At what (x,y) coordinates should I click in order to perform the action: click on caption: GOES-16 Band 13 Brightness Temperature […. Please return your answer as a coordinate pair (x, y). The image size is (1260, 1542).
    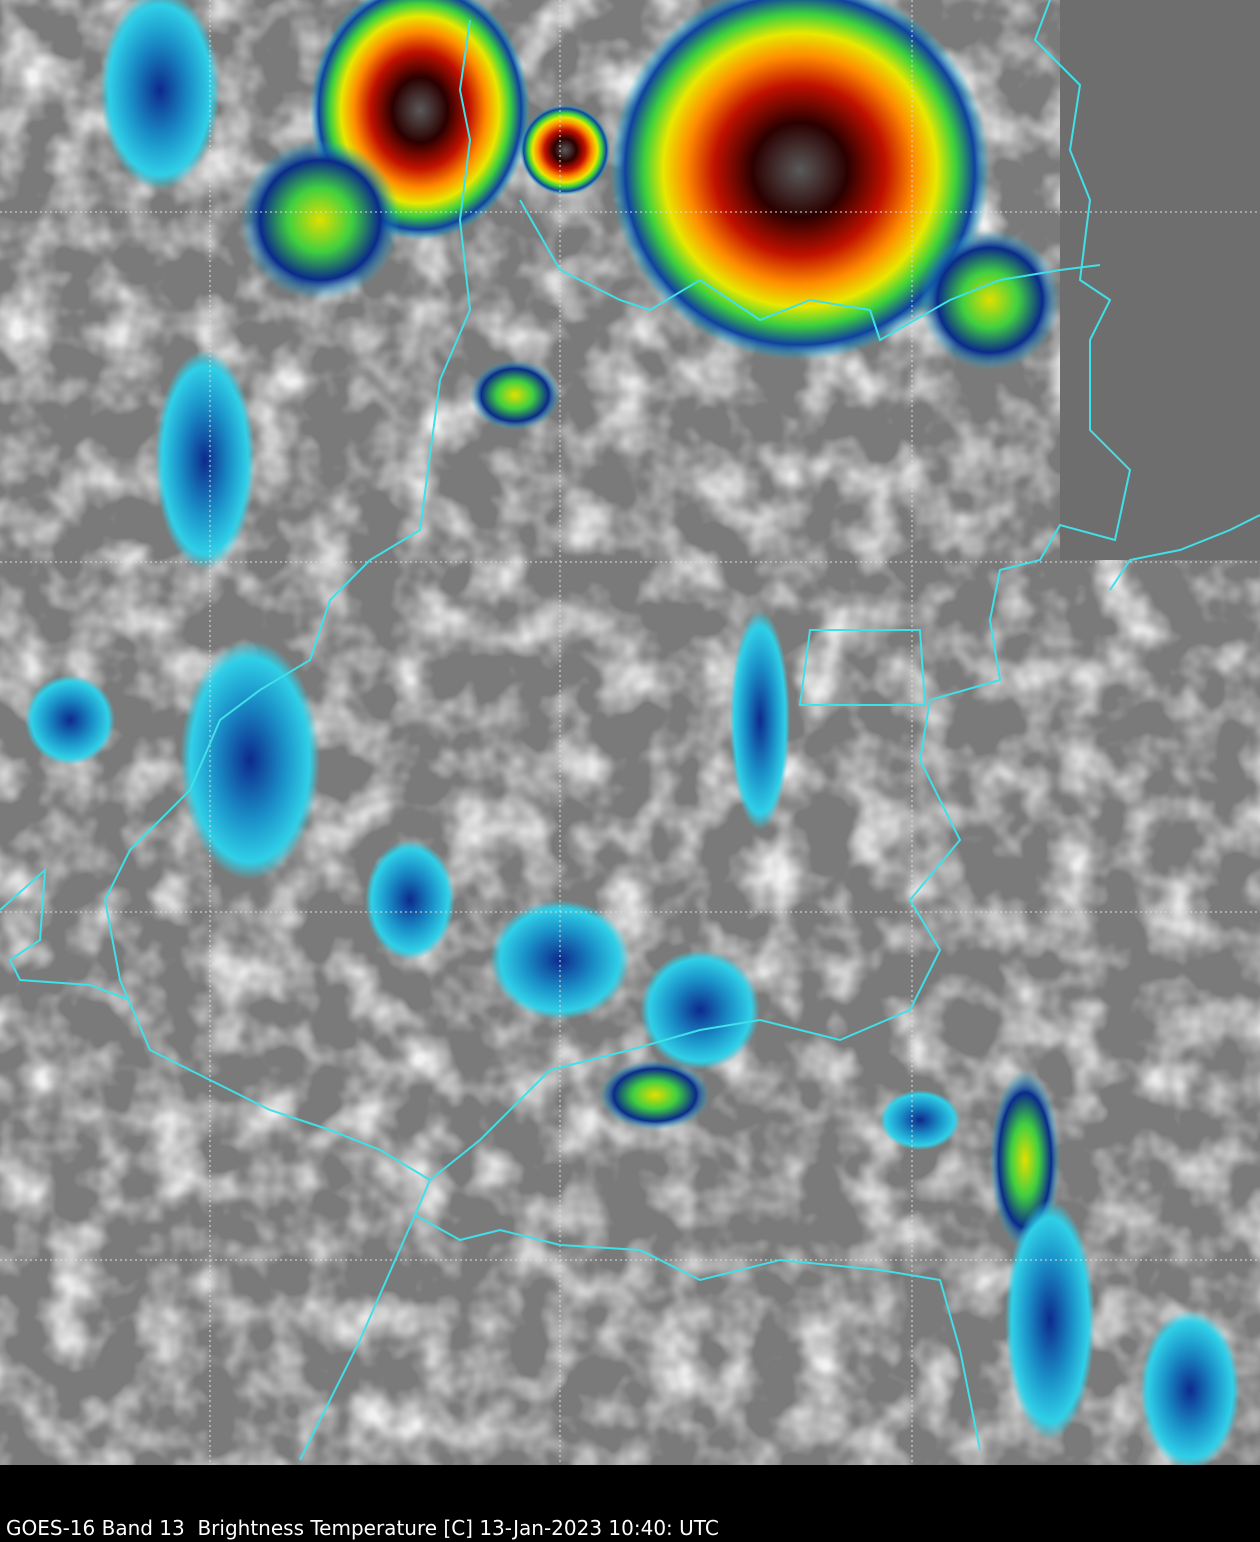
    Looking at the image, I should click on (362, 1528).